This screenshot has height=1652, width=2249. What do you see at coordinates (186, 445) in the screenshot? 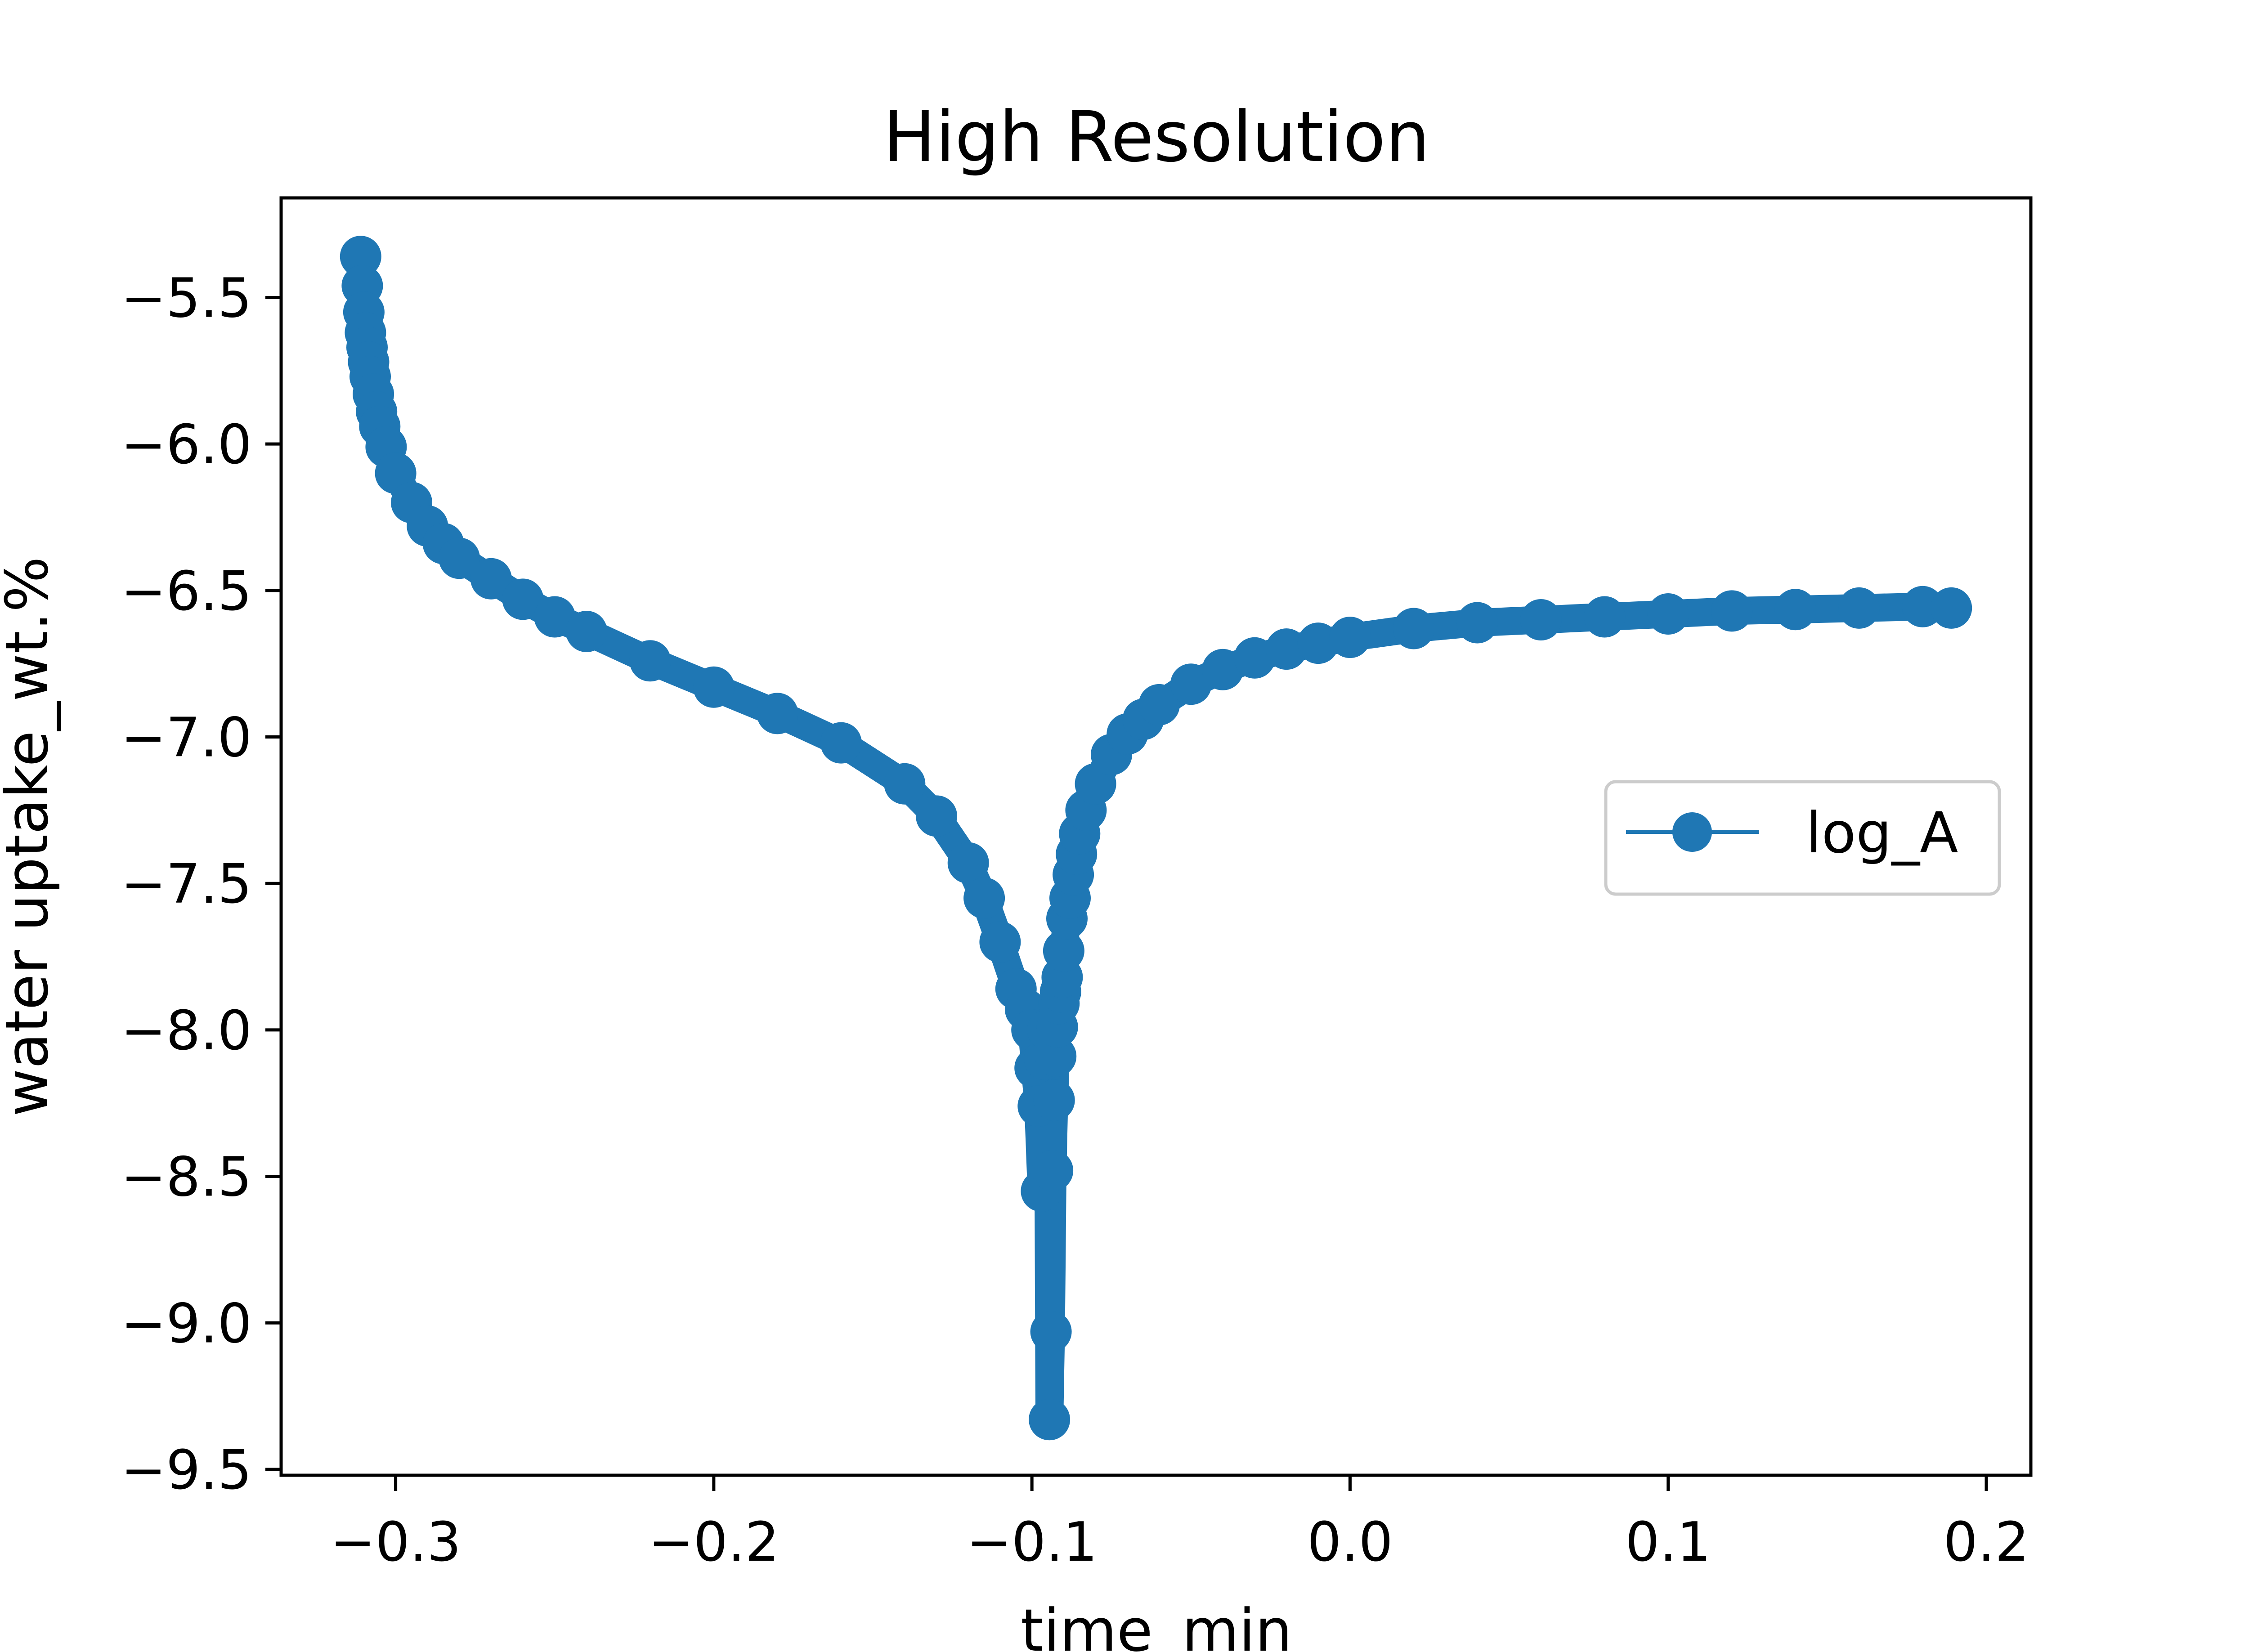
I see `y-tick-label: −6.0` at bounding box center [186, 445].